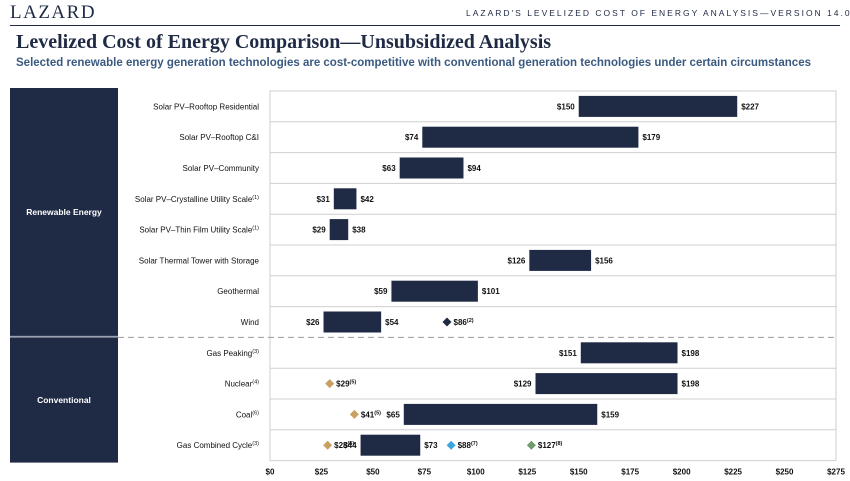 This screenshot has width=850, height=481. I want to click on category-label: Gas Peaking(3), so click(232, 353).